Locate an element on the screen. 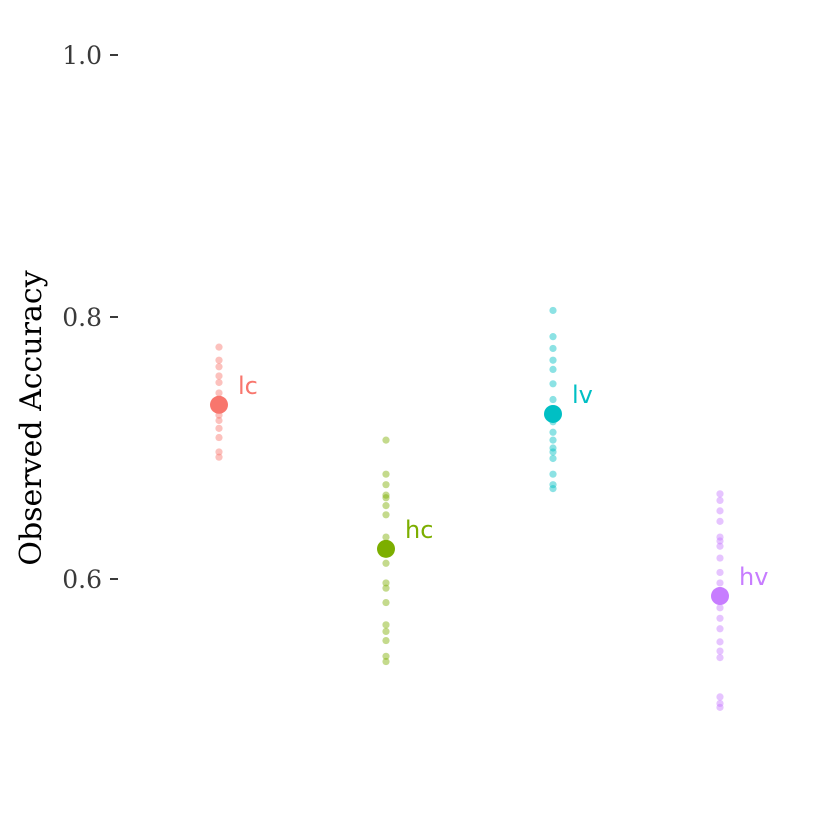 This screenshot has height=840, width=840. series-lv: lv is located at coordinates (568, 399).